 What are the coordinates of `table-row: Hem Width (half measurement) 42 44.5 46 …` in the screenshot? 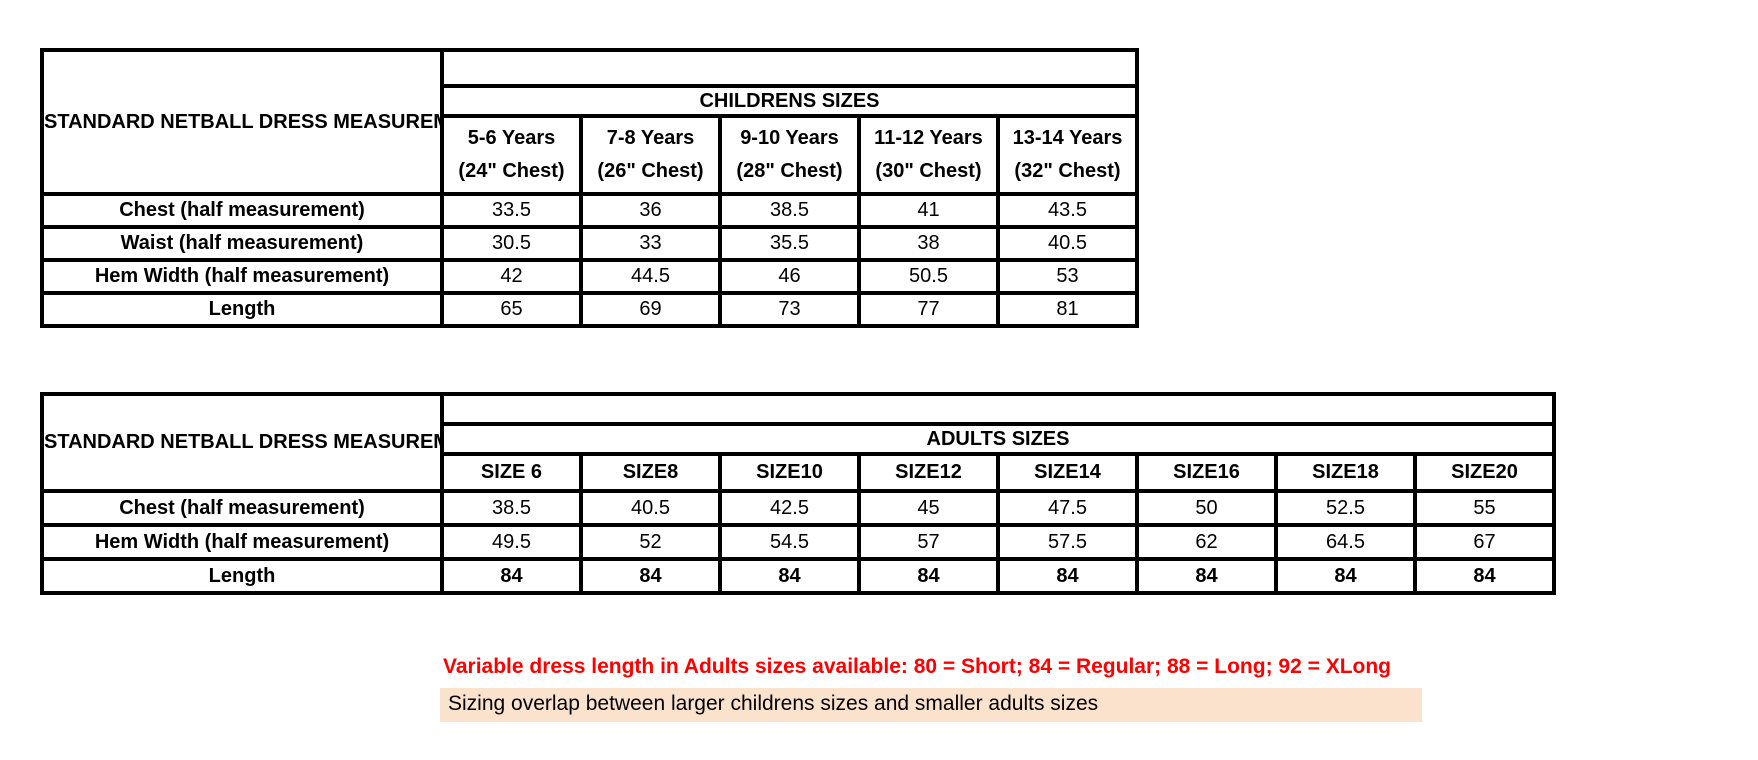 It's located at (590, 276).